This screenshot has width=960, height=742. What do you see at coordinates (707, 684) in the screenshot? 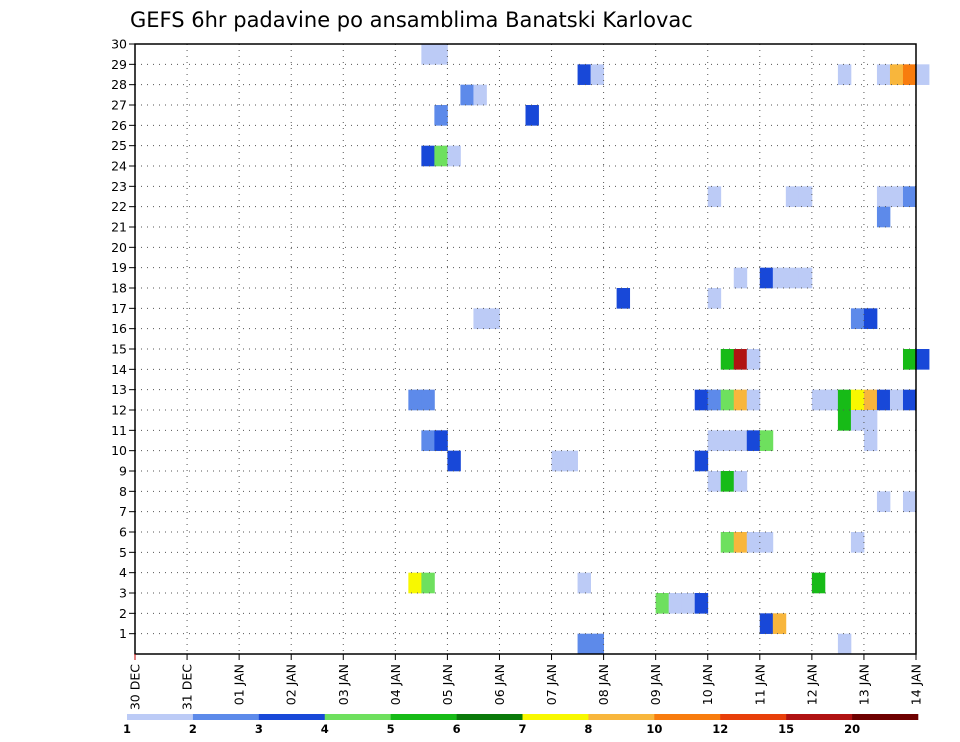
I see `x-tick-label: 10 JAN` at bounding box center [707, 684].